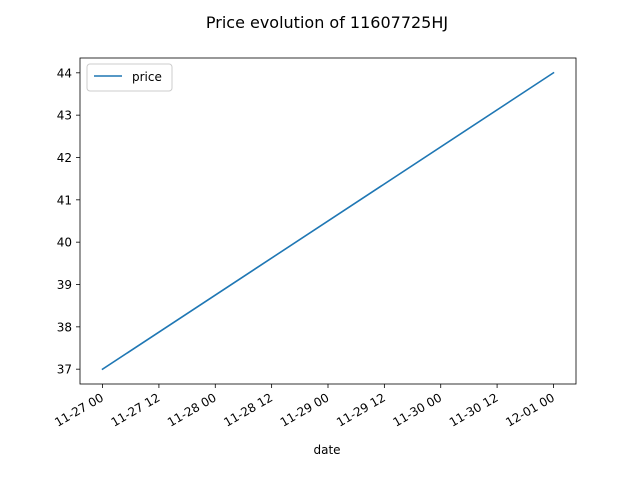  What do you see at coordinates (326, 450) in the screenshot?
I see `x-axis-label: date` at bounding box center [326, 450].